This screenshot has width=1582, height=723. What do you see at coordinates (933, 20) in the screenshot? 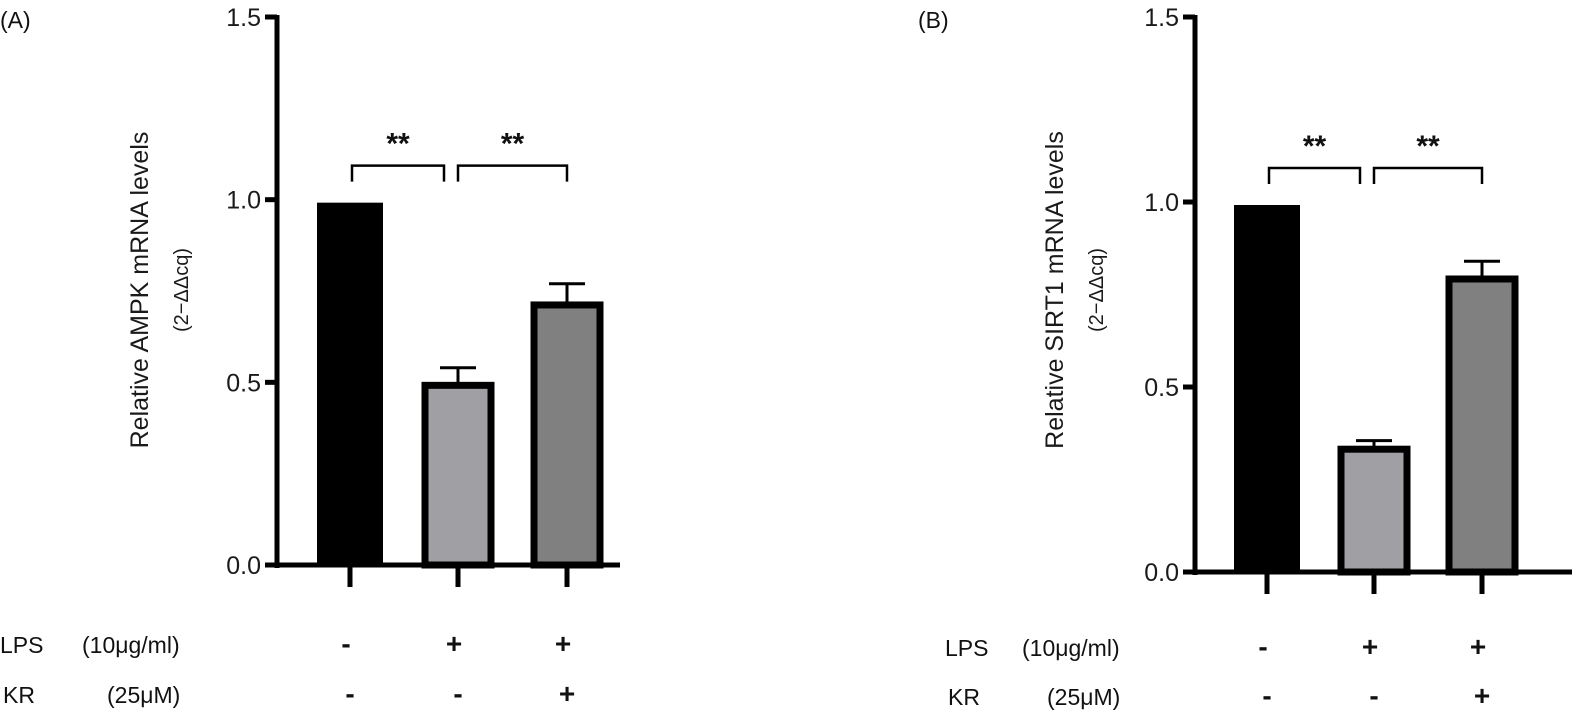
I see `panel-label: (B)` at bounding box center [933, 20].